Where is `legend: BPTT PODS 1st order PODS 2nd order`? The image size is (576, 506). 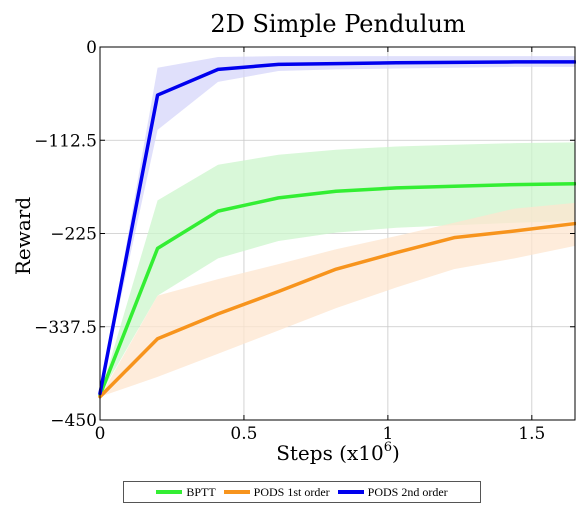
legend: BPTT PODS 1st order PODS 2nd order is located at coordinates (302, 492).